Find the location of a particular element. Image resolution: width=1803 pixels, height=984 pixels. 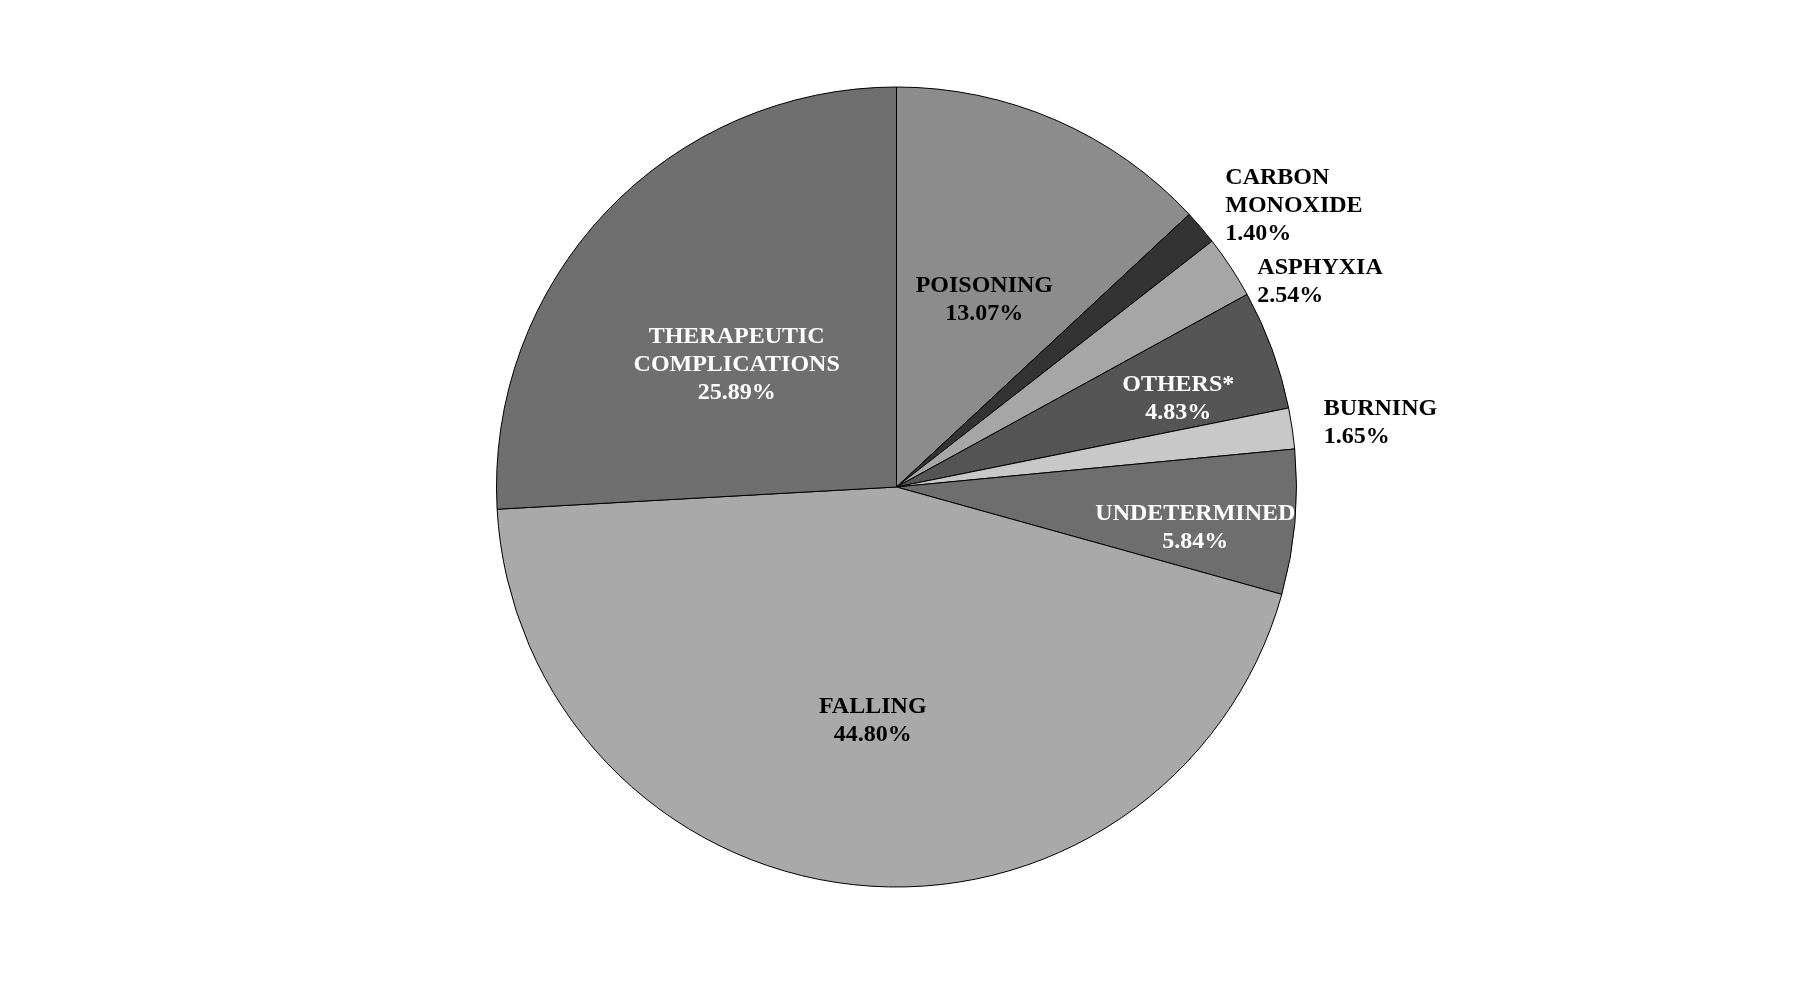

data-label: 44.80% is located at coordinates (872, 732).